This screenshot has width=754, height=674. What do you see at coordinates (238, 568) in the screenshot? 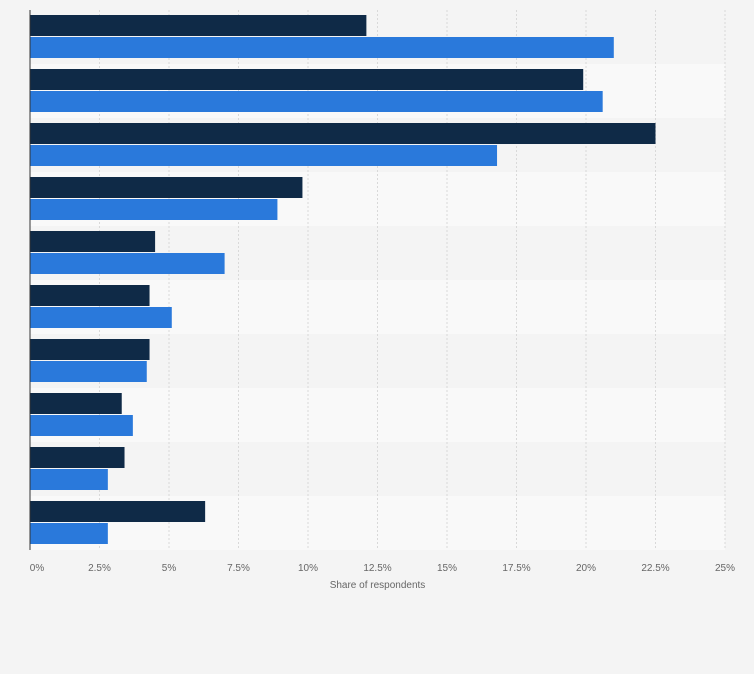
I see `x-tick-label: 7.5%` at bounding box center [238, 568].